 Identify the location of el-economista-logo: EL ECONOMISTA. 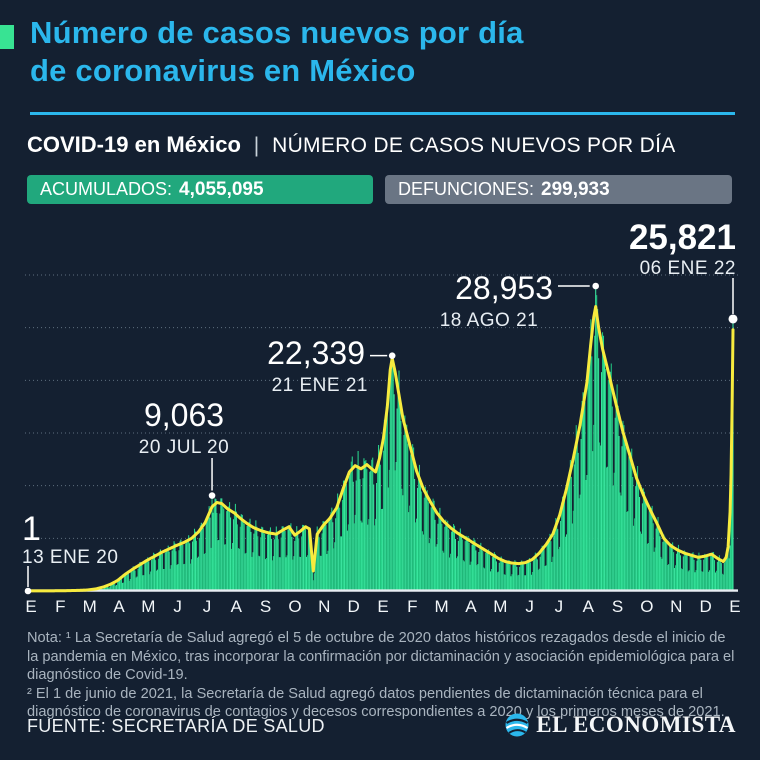
(620, 725).